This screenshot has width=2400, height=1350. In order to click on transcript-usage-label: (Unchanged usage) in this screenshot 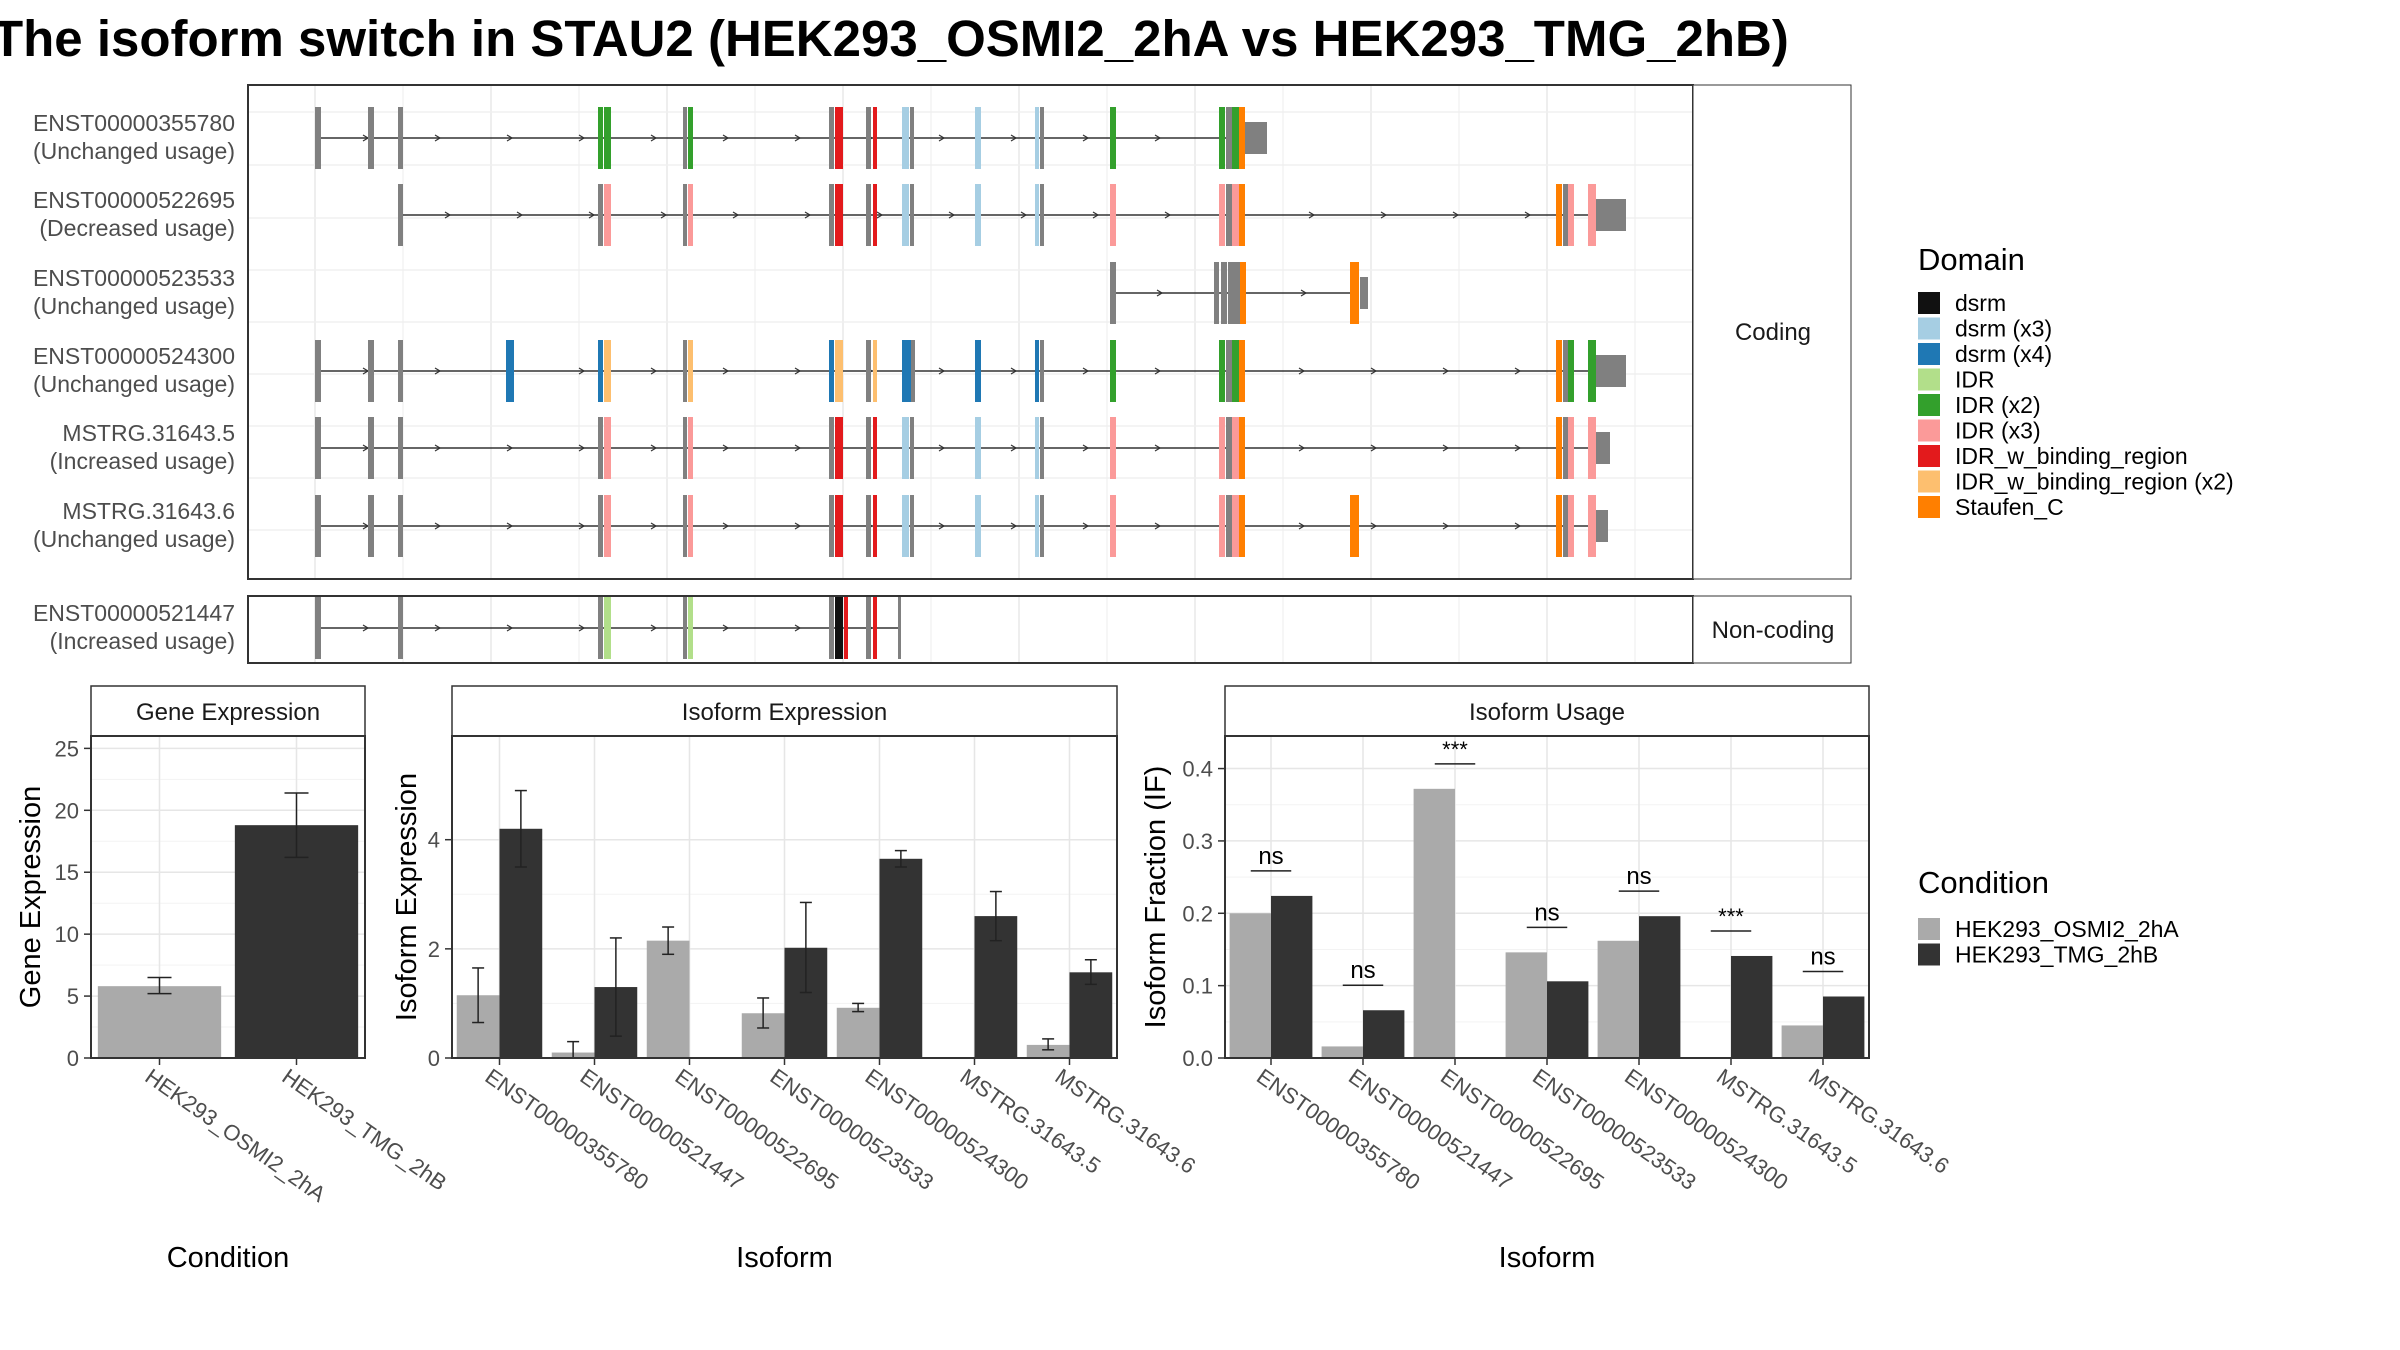, I will do `click(134, 151)`.